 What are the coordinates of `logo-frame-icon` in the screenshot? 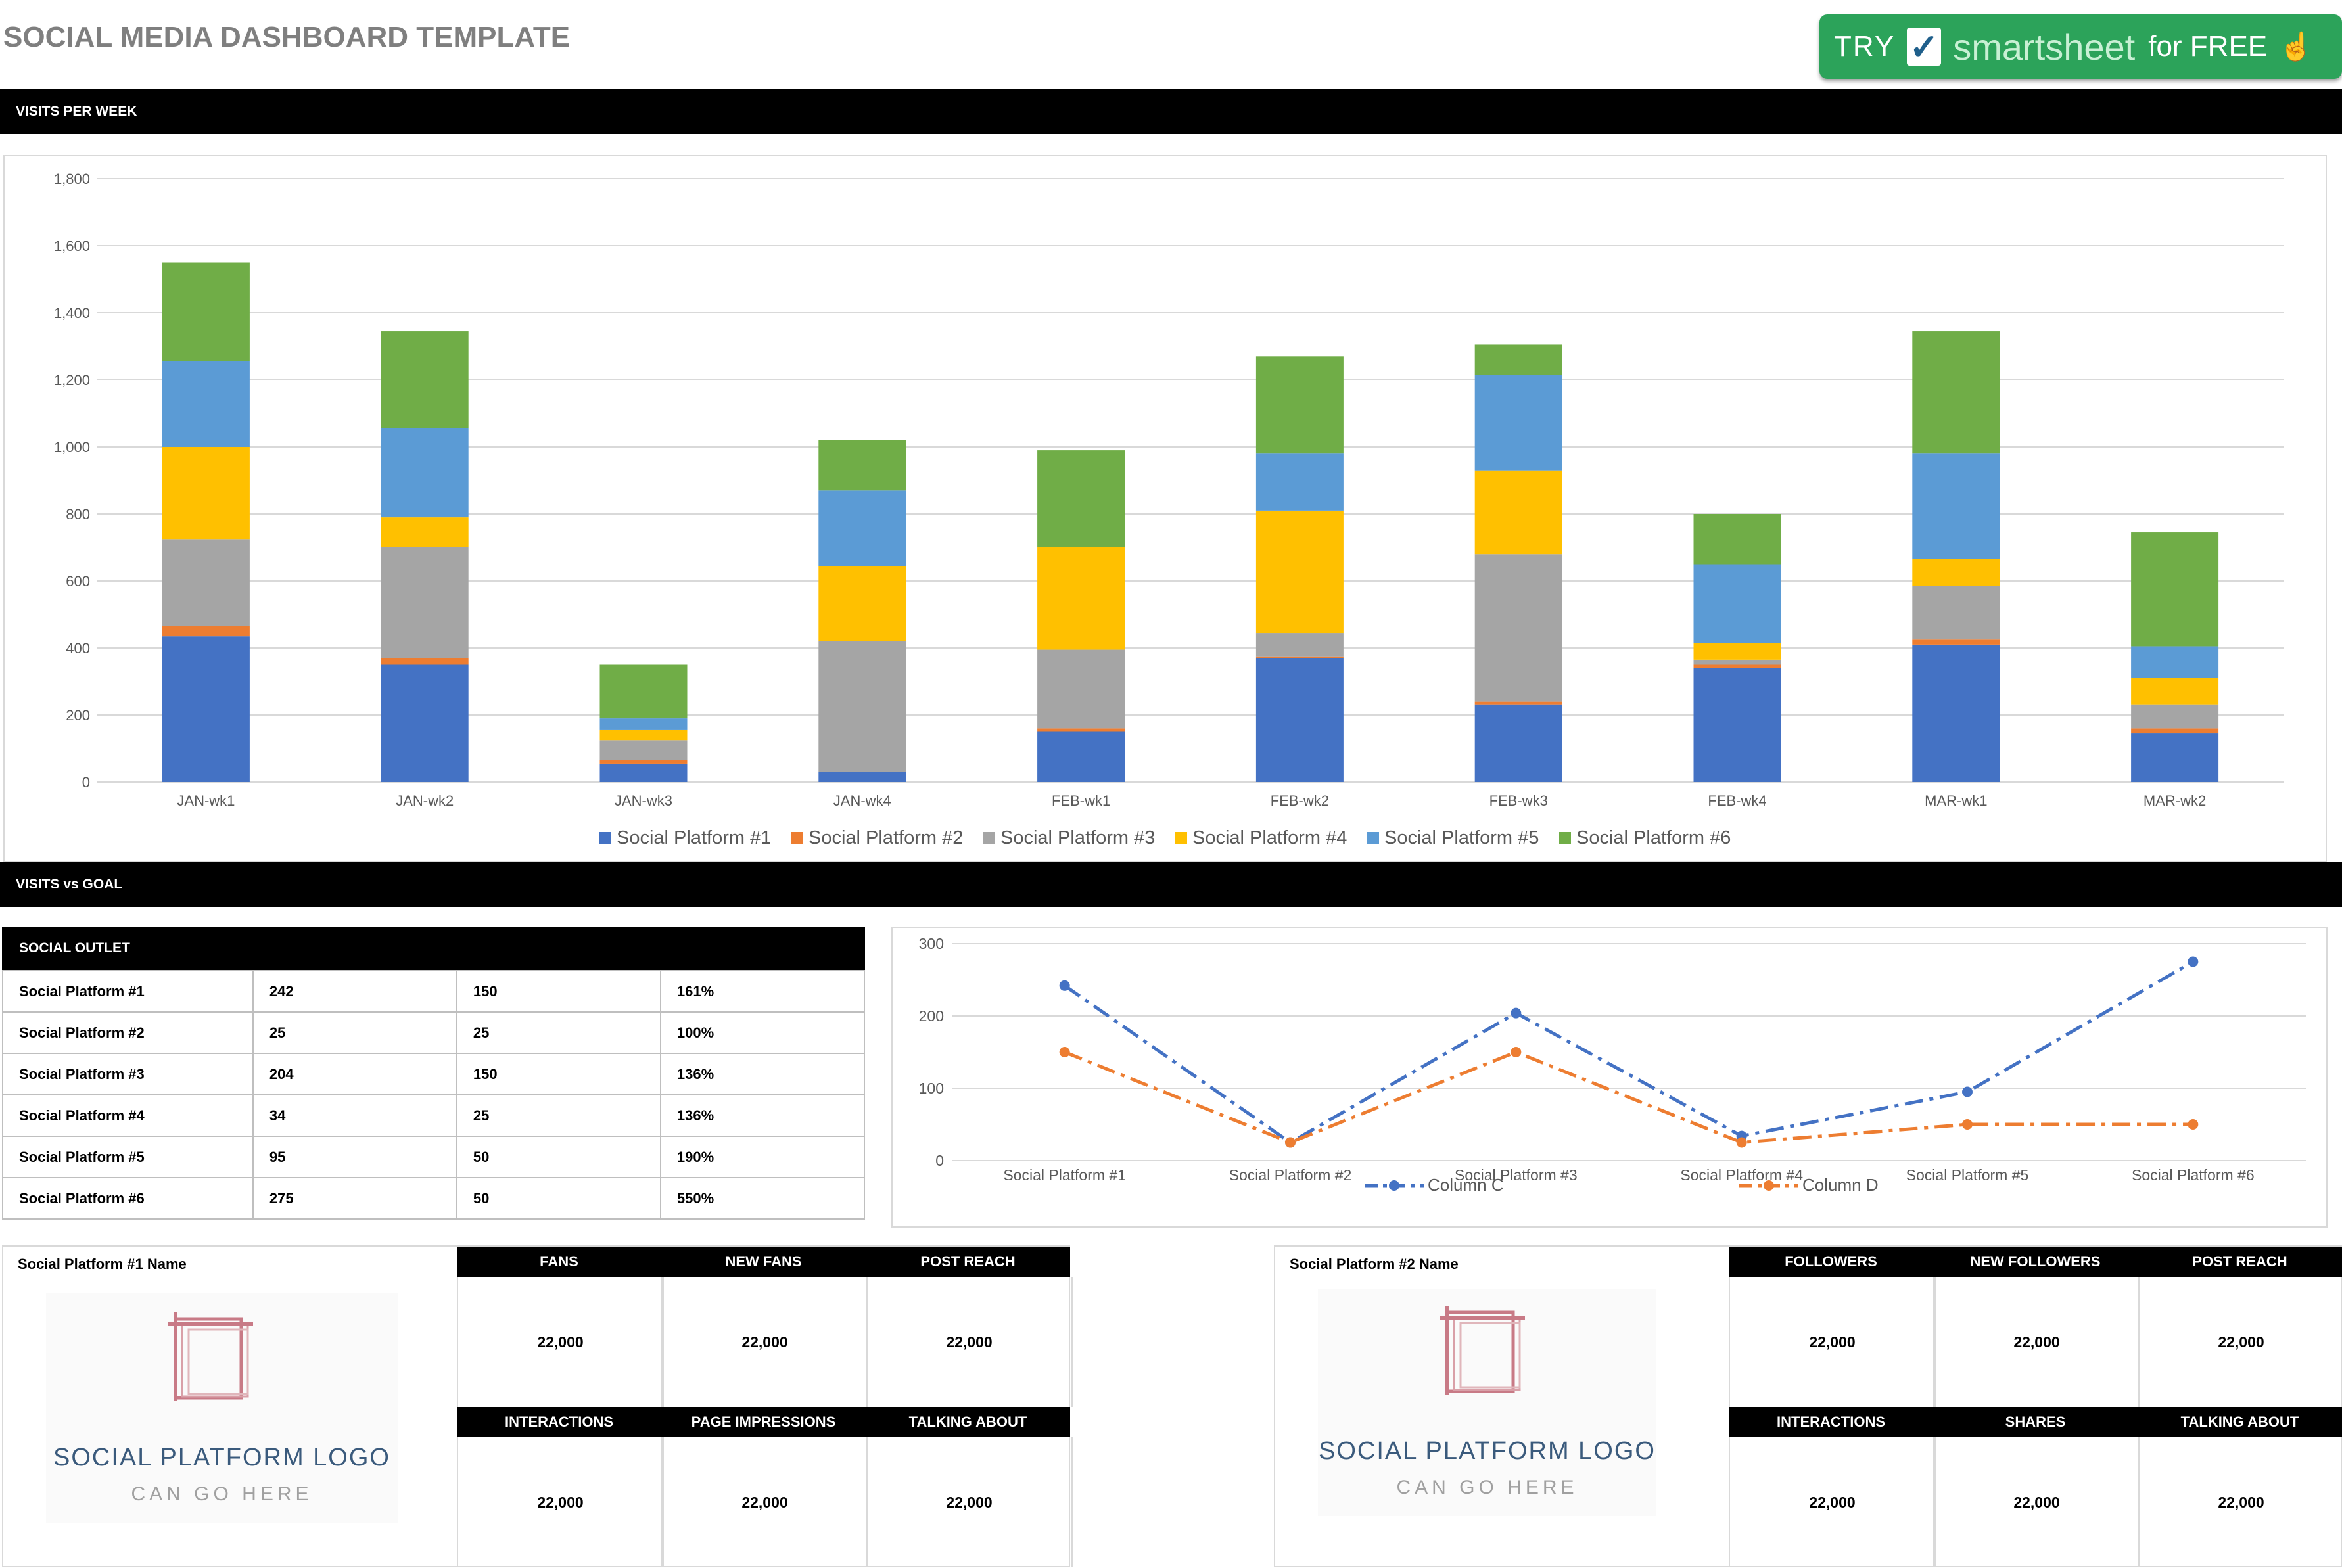 It's located at (1483, 1350).